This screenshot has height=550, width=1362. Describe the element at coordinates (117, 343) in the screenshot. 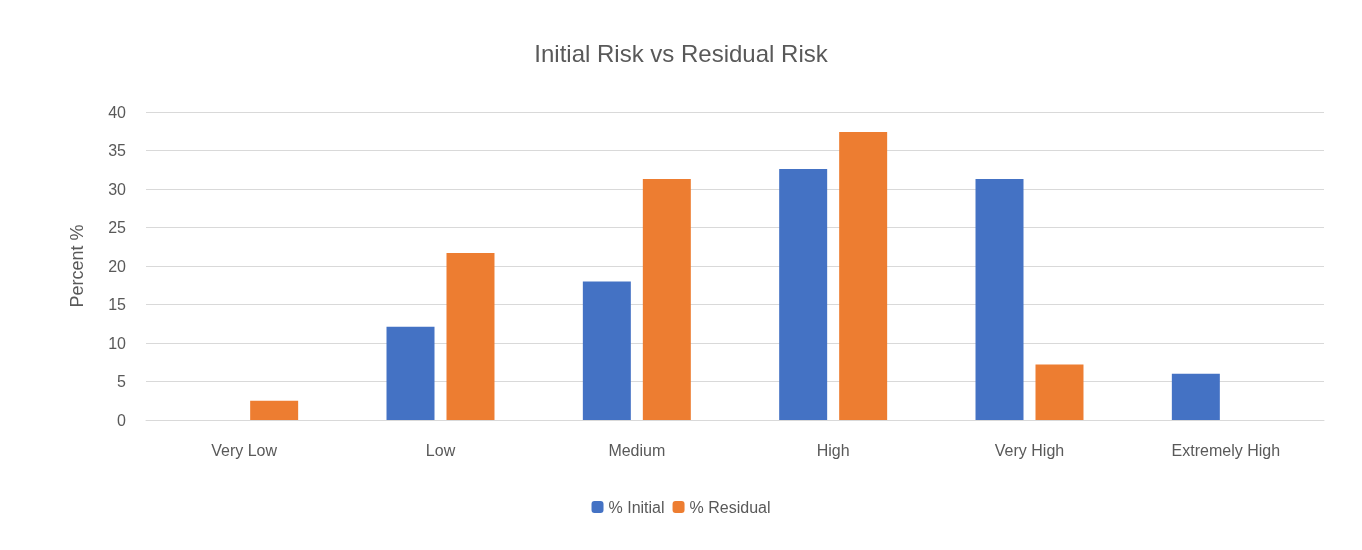

I see `y-tick-label: 10` at that location.